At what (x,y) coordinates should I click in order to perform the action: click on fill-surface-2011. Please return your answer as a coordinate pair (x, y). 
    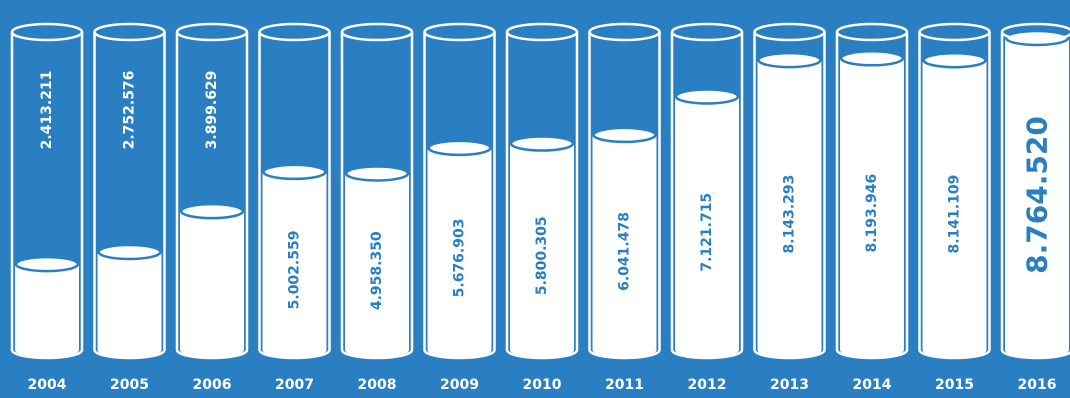
    Looking at the image, I should click on (624, 135).